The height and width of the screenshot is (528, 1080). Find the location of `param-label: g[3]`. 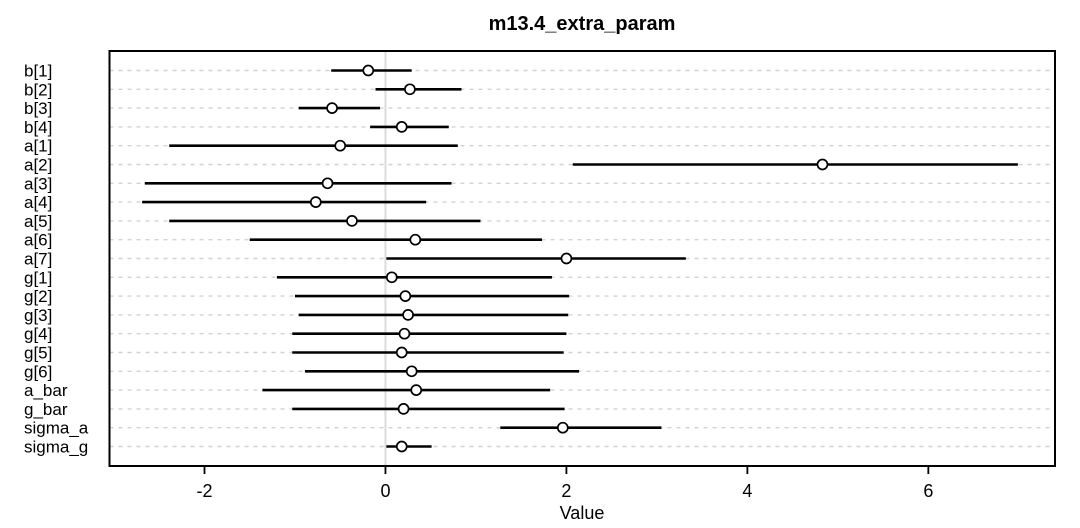

param-label: g[3] is located at coordinates (38, 315).